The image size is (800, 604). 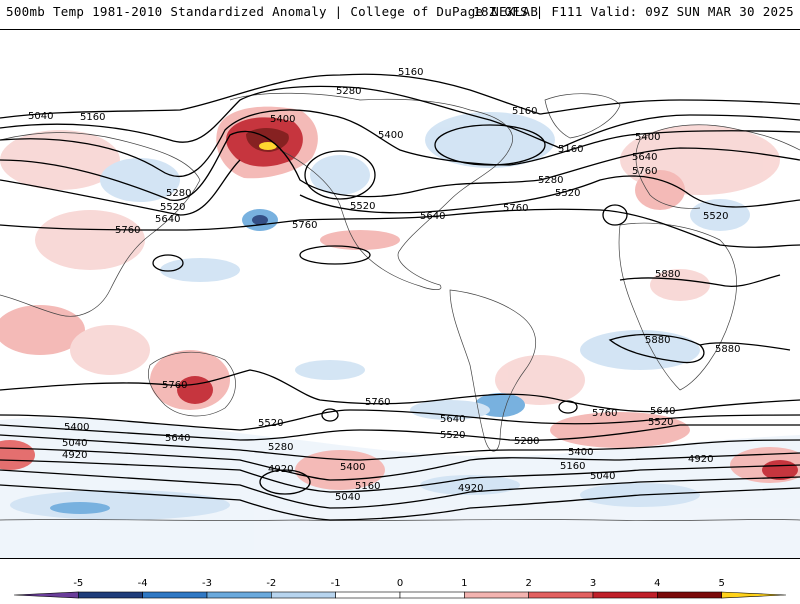 I want to click on contour-closed-low-pac, so click(x=340, y=175).